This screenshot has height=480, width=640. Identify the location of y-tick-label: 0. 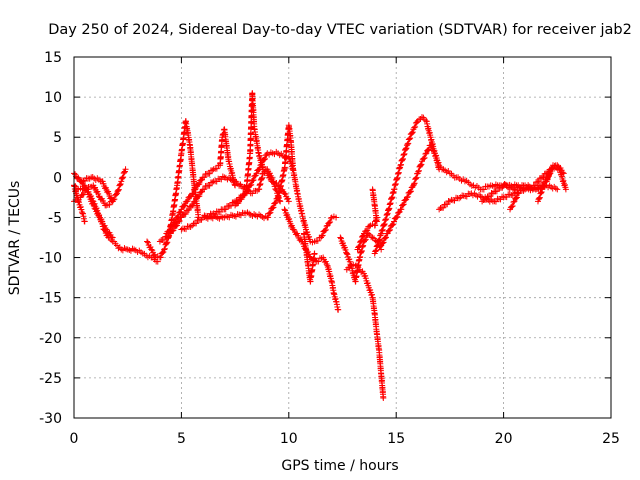
(57, 178).